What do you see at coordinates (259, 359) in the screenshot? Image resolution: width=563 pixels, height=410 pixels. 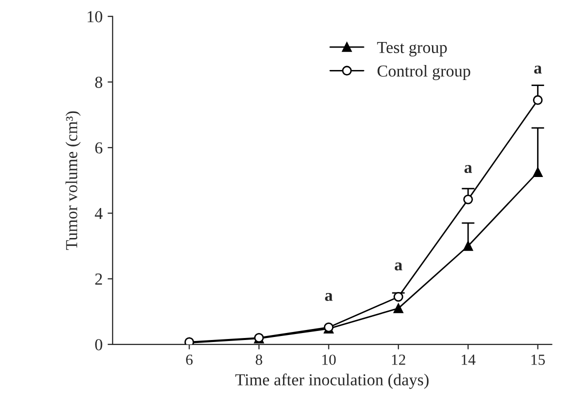 I see `x-tick-label: 8` at bounding box center [259, 359].